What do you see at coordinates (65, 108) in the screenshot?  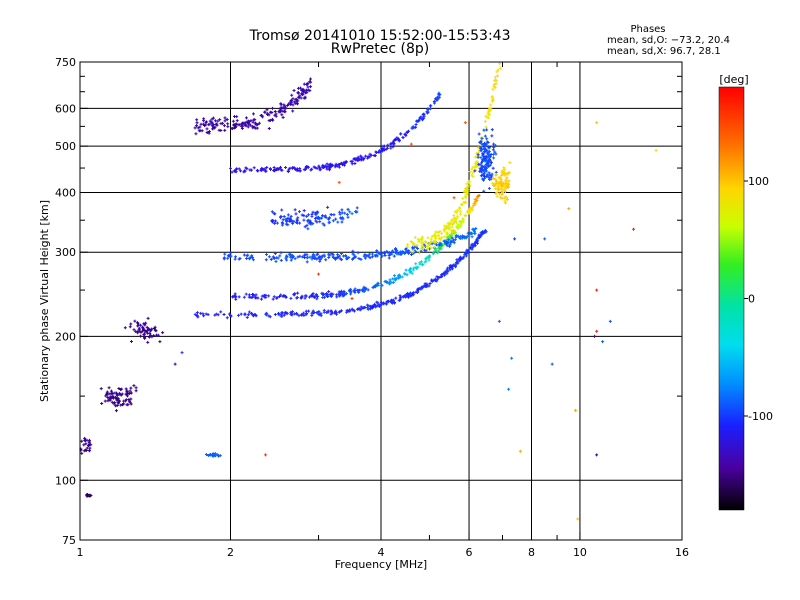 I see `y-tick-label: 600` at bounding box center [65, 108].